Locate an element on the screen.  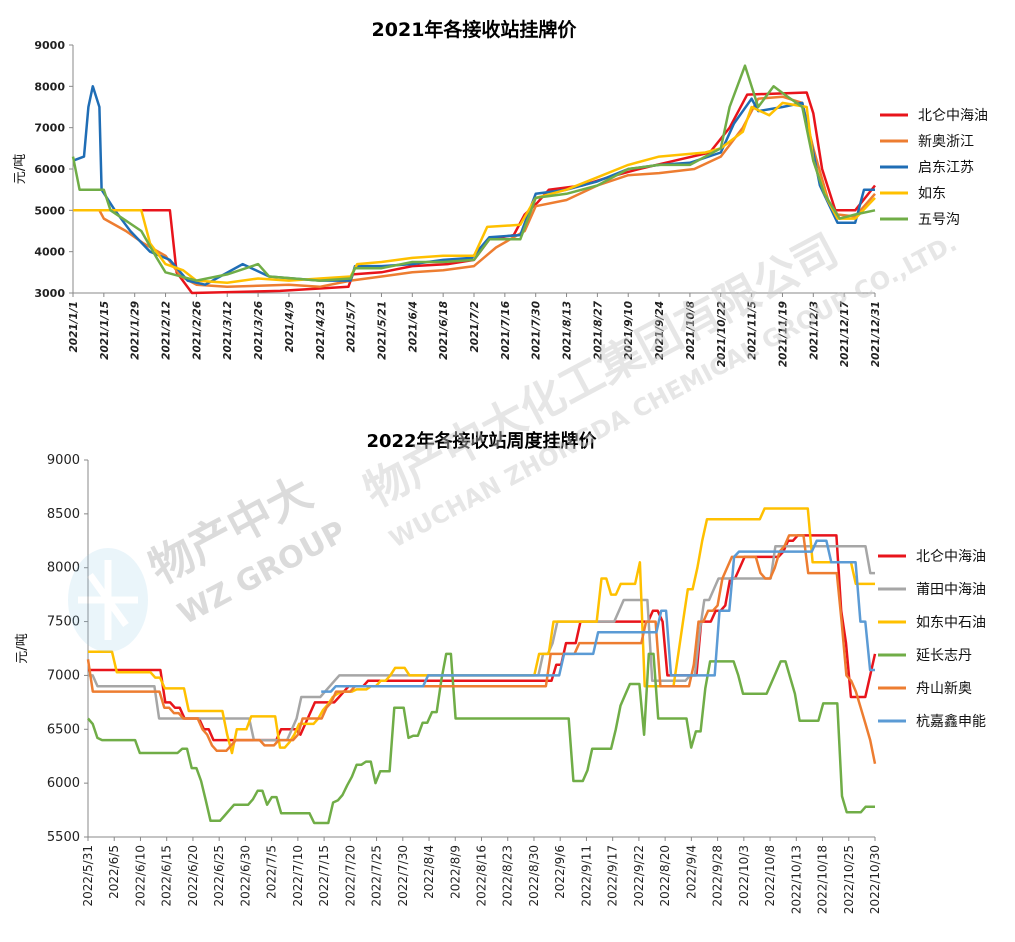
x-tick-label: 2021/4/9 is located at coordinates (290, 327).